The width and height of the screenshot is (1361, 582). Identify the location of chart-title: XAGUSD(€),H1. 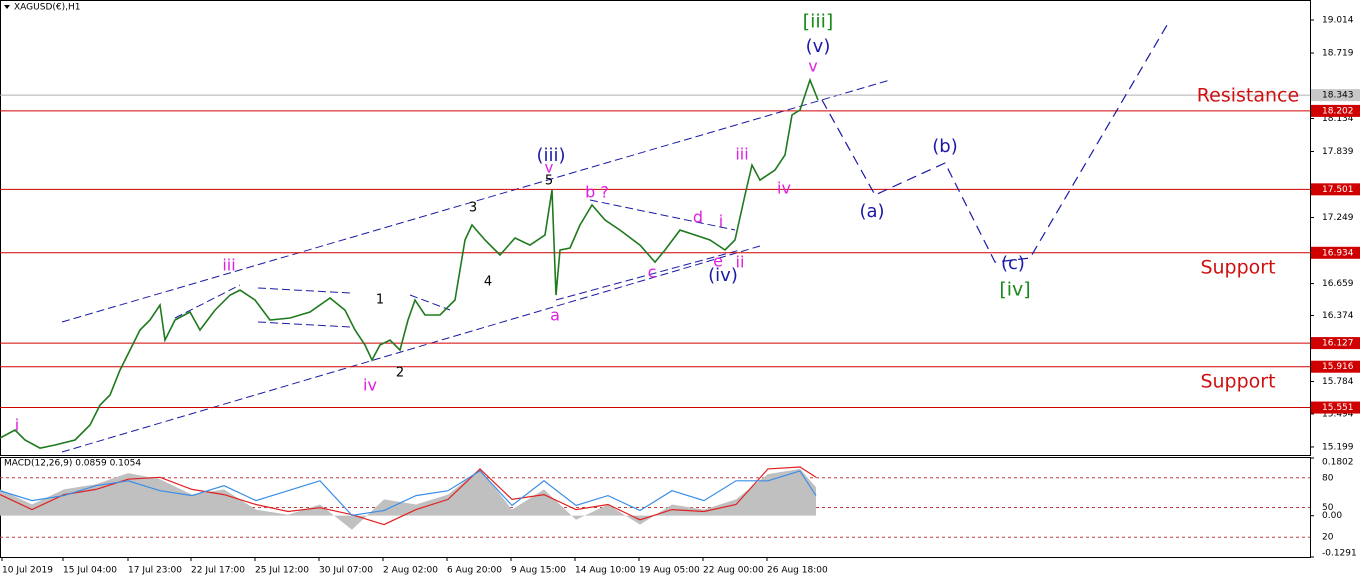
(47, 8).